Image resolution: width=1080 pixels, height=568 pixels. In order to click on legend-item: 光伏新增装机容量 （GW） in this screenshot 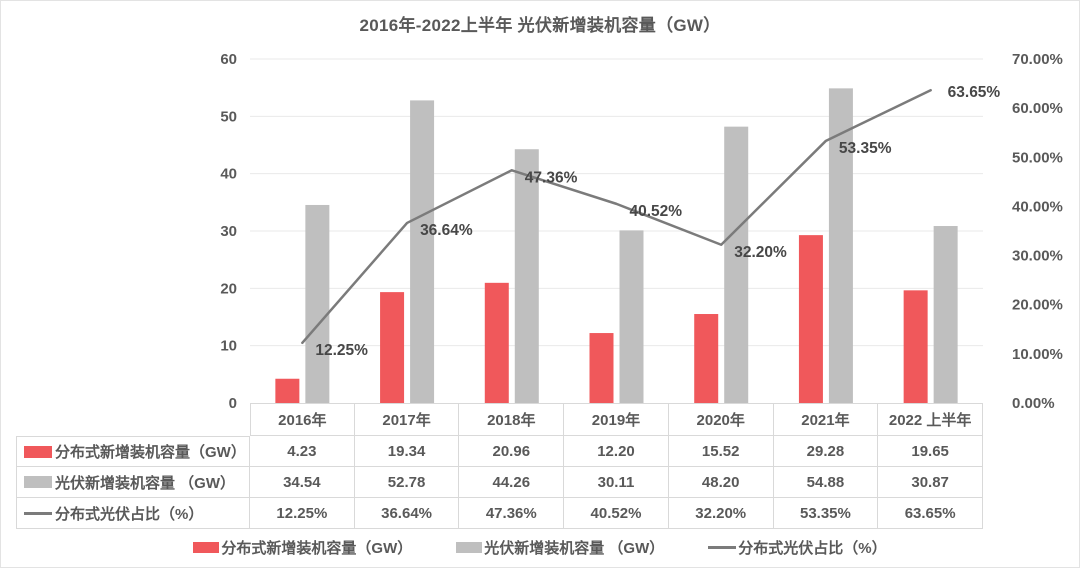, I will do `click(560, 547)`.